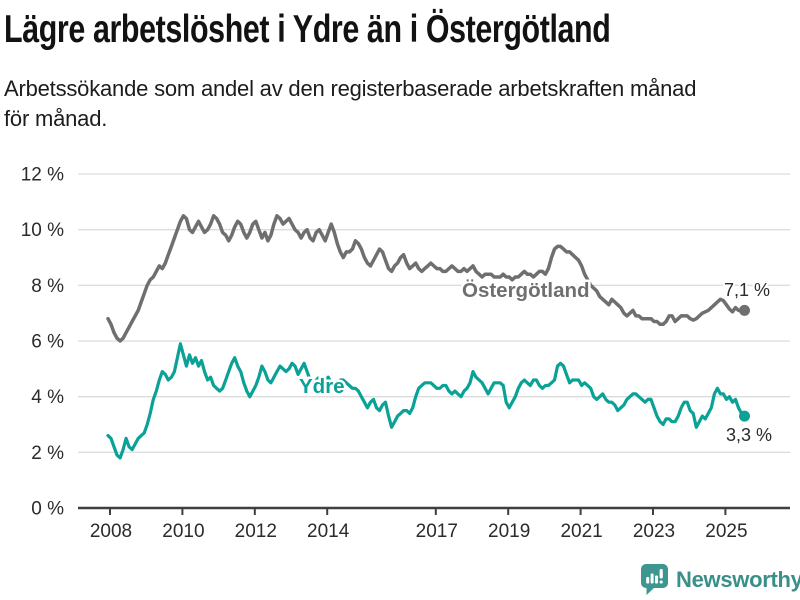  What do you see at coordinates (437, 531) in the screenshot?
I see `x-axis-label: 2017` at bounding box center [437, 531].